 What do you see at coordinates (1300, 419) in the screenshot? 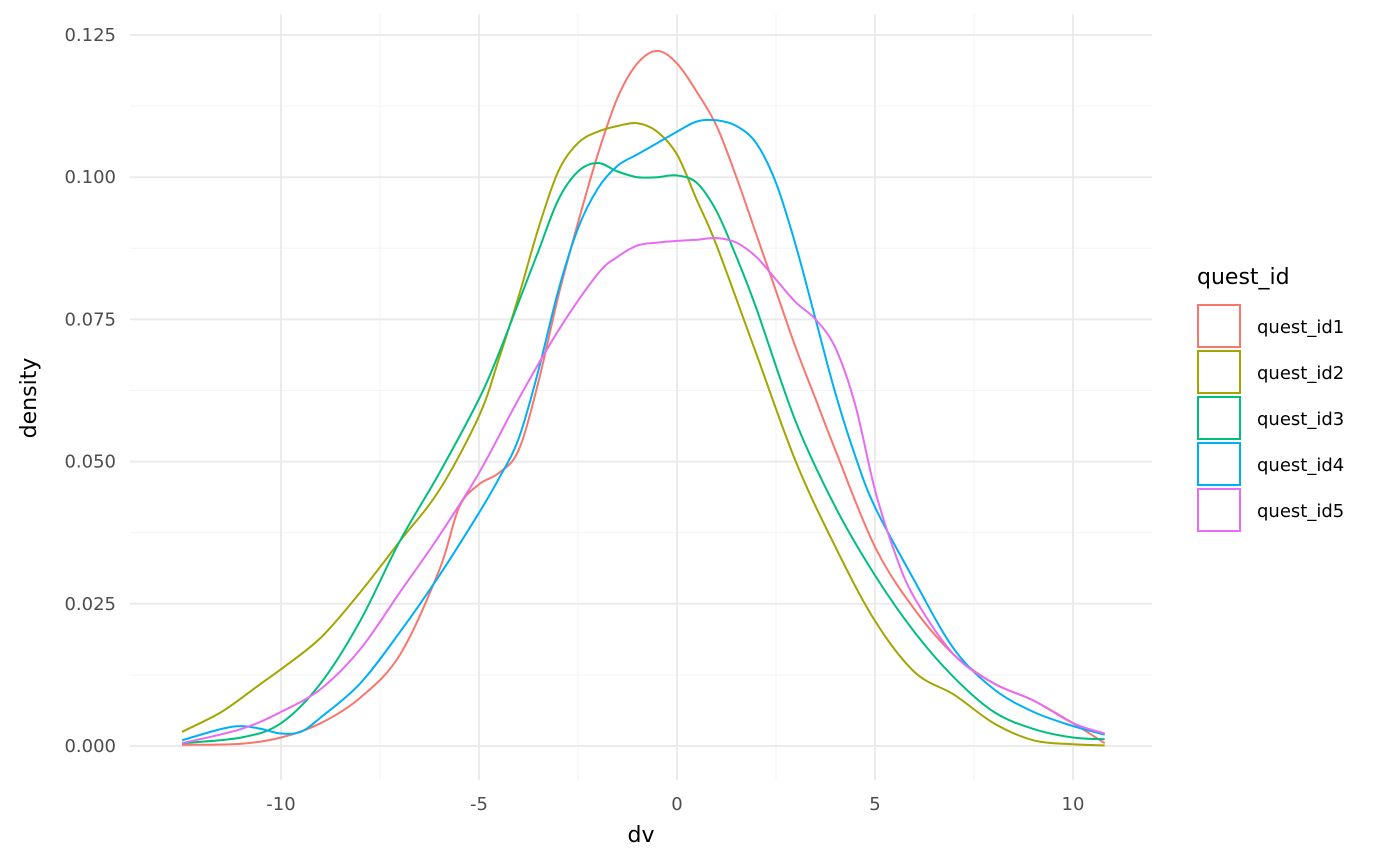
I see `legend-label: quest_id3` at bounding box center [1300, 419].